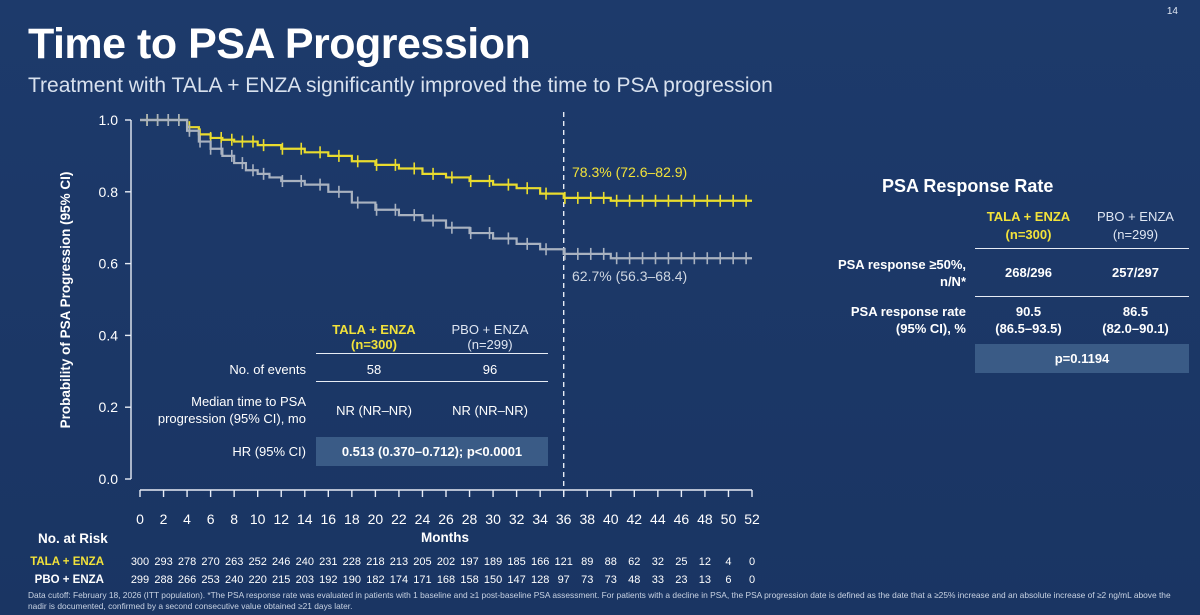 This screenshot has width=1200, height=615. Describe the element at coordinates (164, 519) in the screenshot. I see `x-tick-label: 2` at that location.